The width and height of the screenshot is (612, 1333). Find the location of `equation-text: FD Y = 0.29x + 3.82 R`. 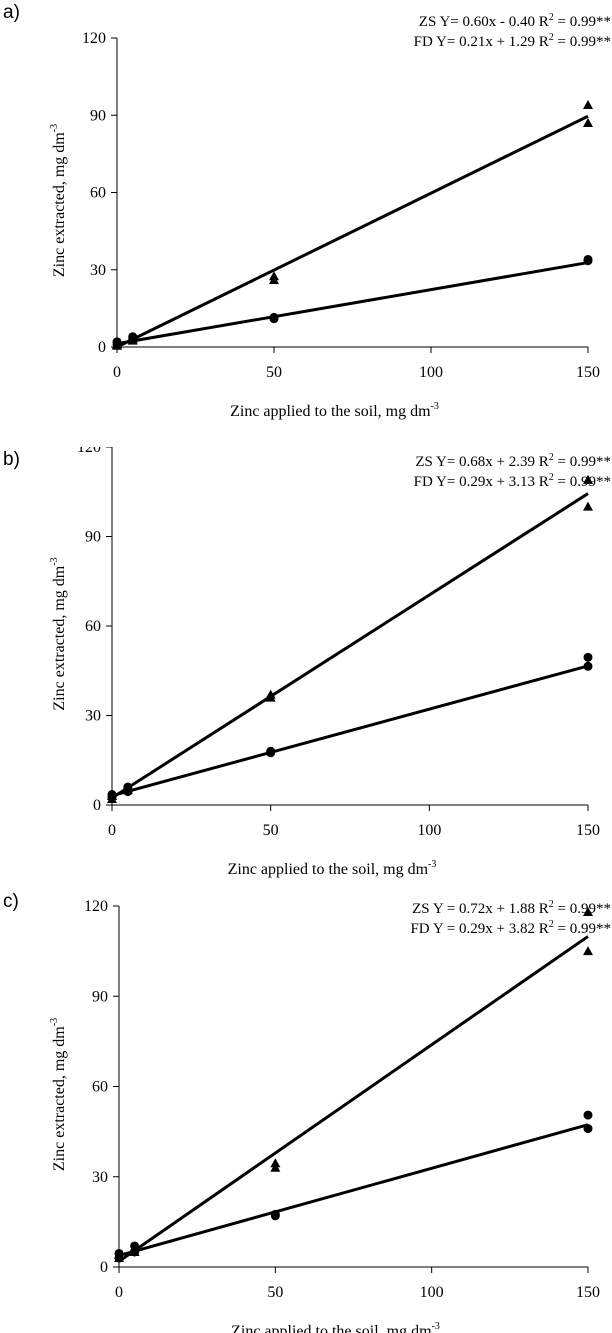

equation-text: FD Y = 0.29x + 3.82 R is located at coordinates (479, 929).